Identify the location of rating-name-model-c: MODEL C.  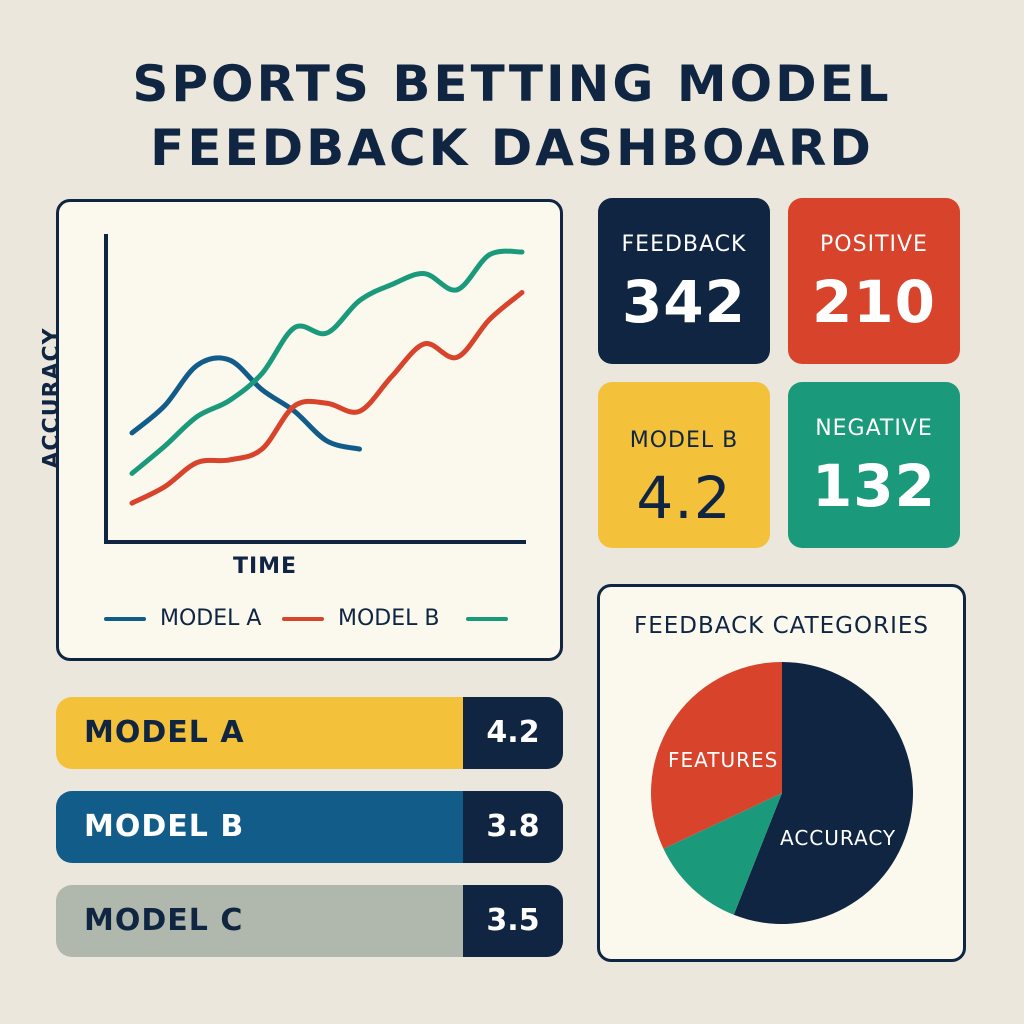
(164, 920).